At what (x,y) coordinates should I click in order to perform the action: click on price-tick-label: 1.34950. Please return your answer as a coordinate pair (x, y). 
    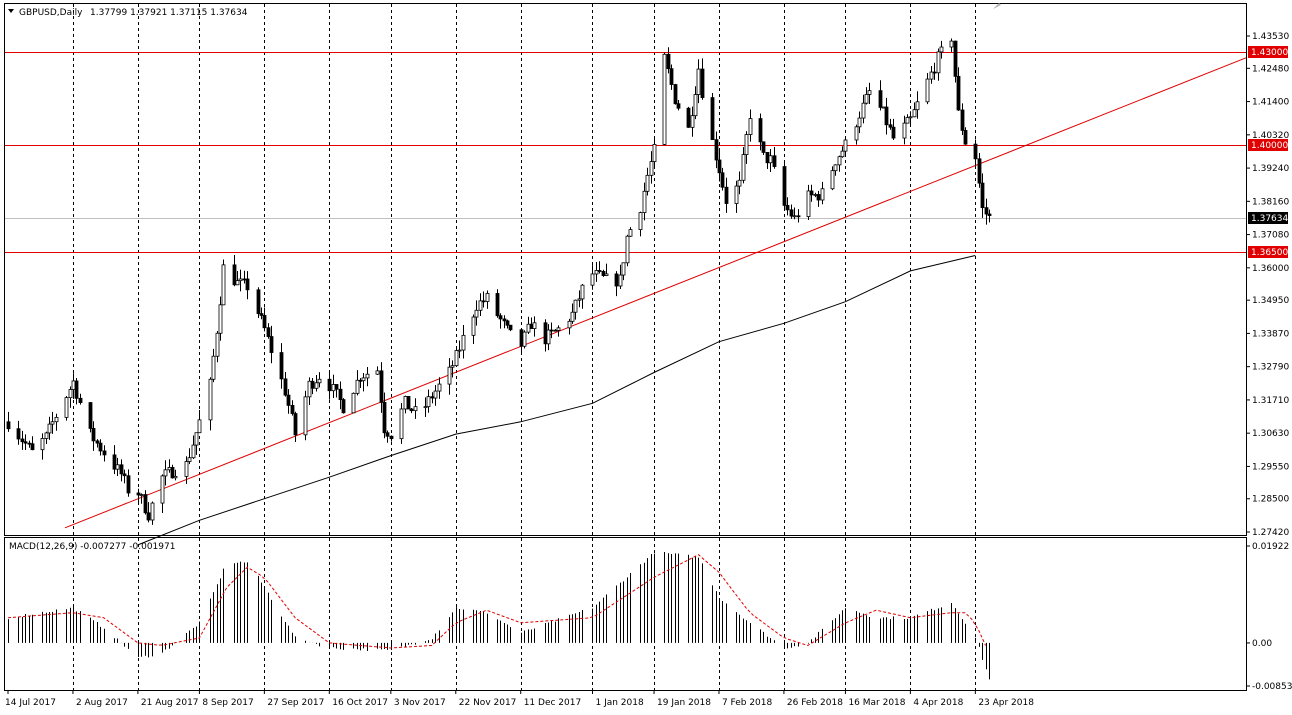
    Looking at the image, I should click on (1270, 301).